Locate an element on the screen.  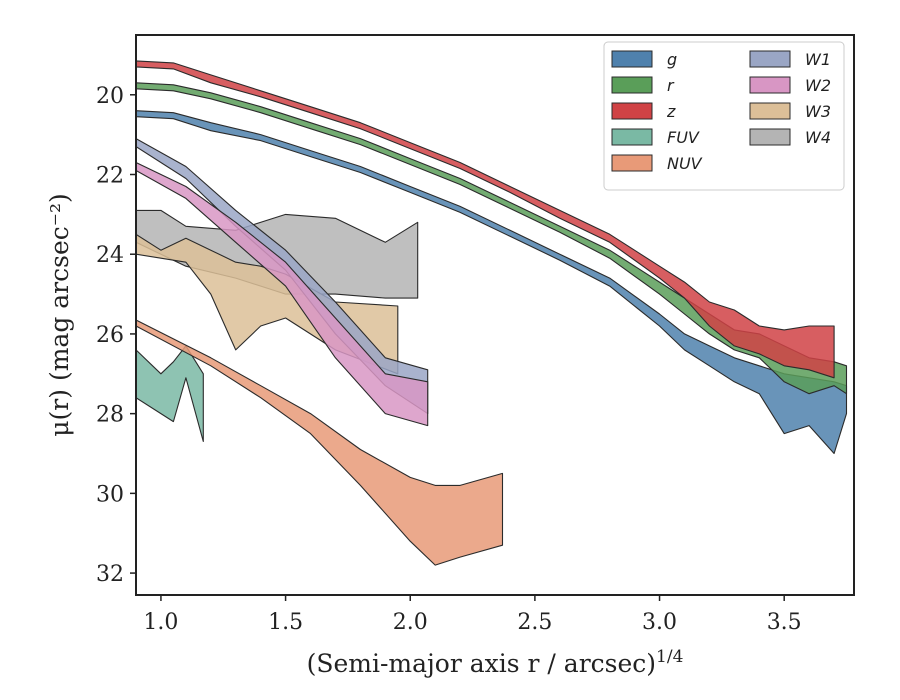
legend-swatch-nuv is located at coordinates (632, 163).